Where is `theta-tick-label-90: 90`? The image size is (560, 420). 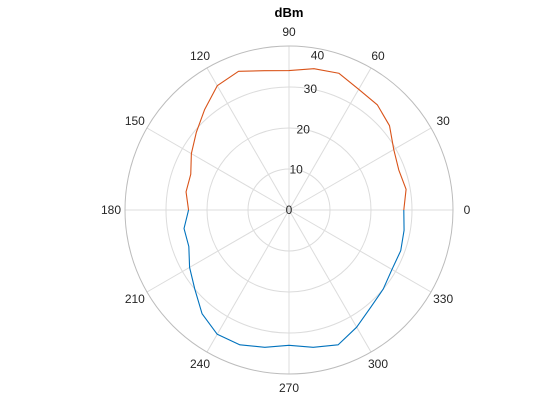
theta-tick-label-90: 90 is located at coordinates (289, 32).